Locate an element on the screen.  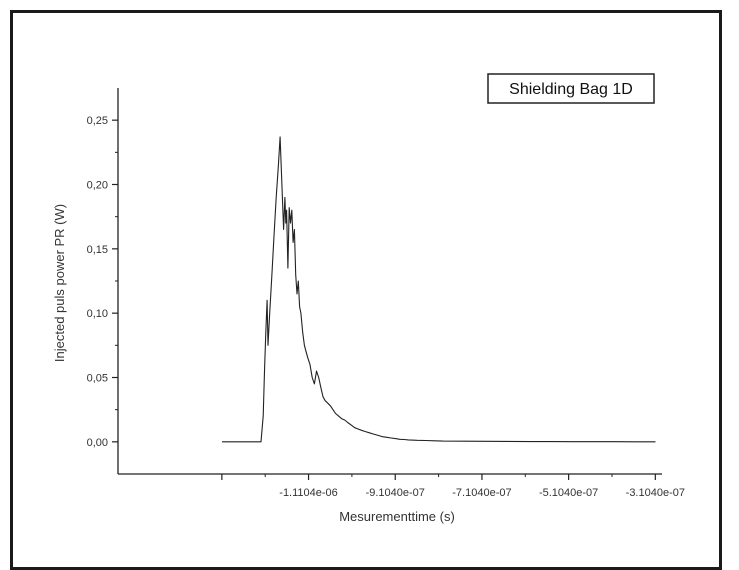
legend-box is located at coordinates (571, 88).